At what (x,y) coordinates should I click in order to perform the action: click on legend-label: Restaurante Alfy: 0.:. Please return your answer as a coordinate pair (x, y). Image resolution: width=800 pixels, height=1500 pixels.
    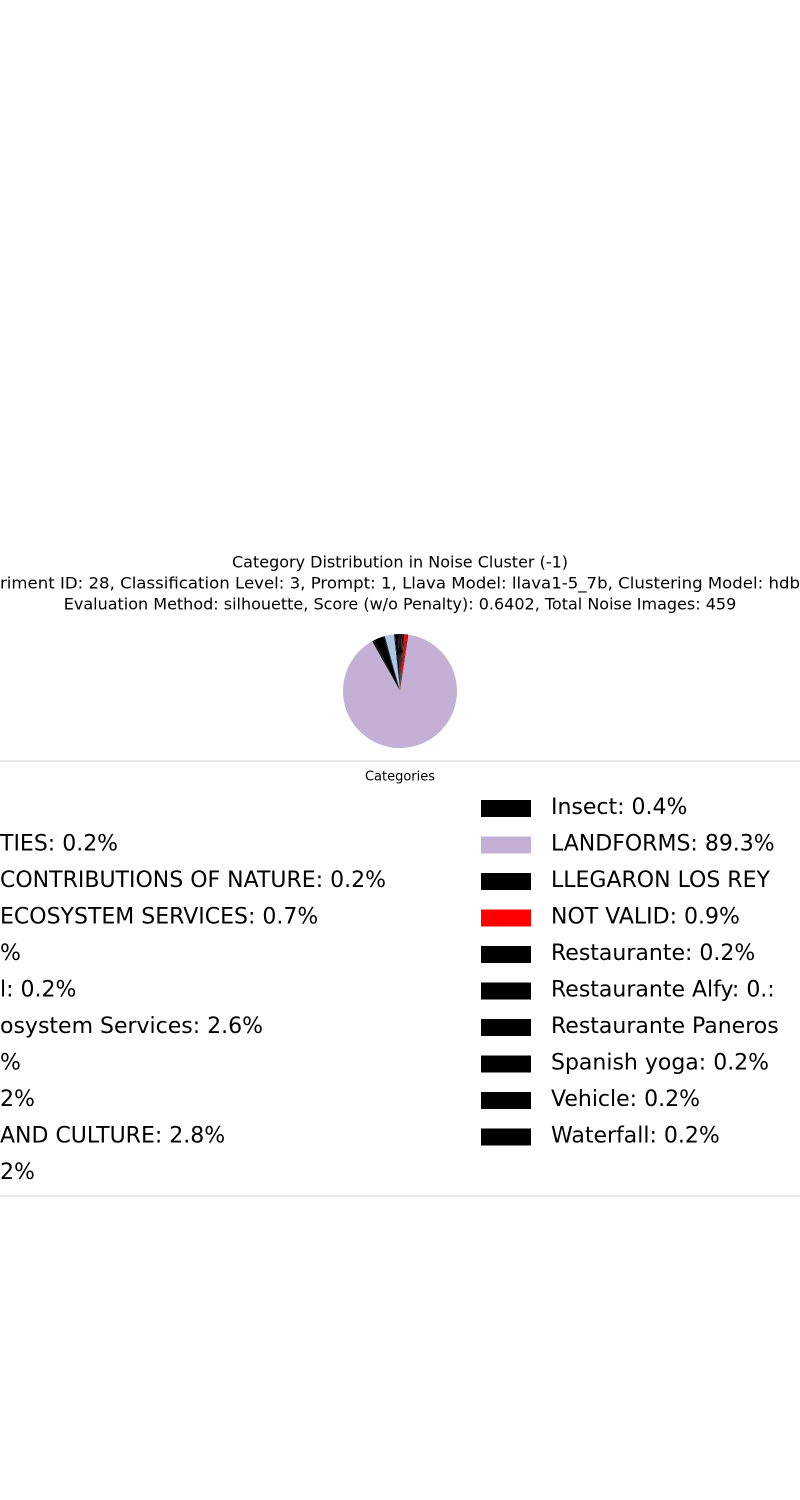
    Looking at the image, I should click on (663, 990).